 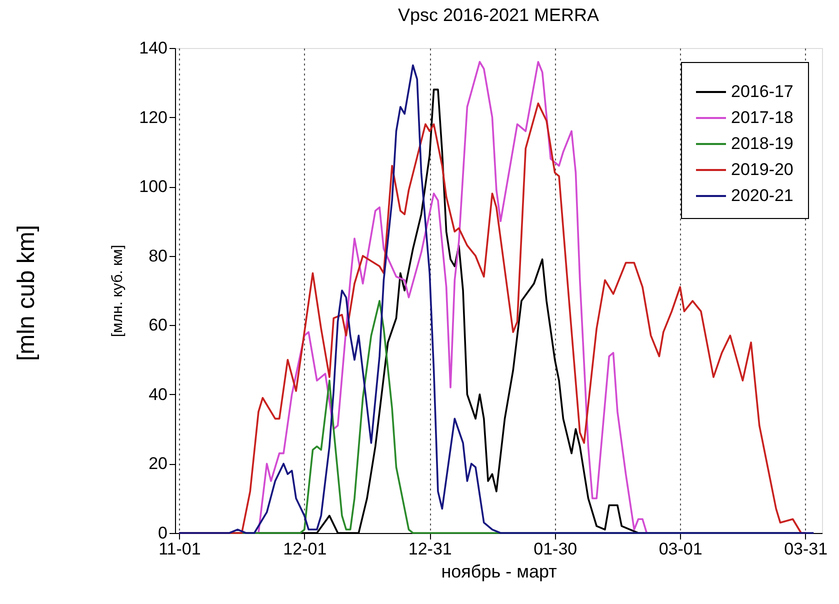 I want to click on x-tick-label: 01-30, so click(x=556, y=549).